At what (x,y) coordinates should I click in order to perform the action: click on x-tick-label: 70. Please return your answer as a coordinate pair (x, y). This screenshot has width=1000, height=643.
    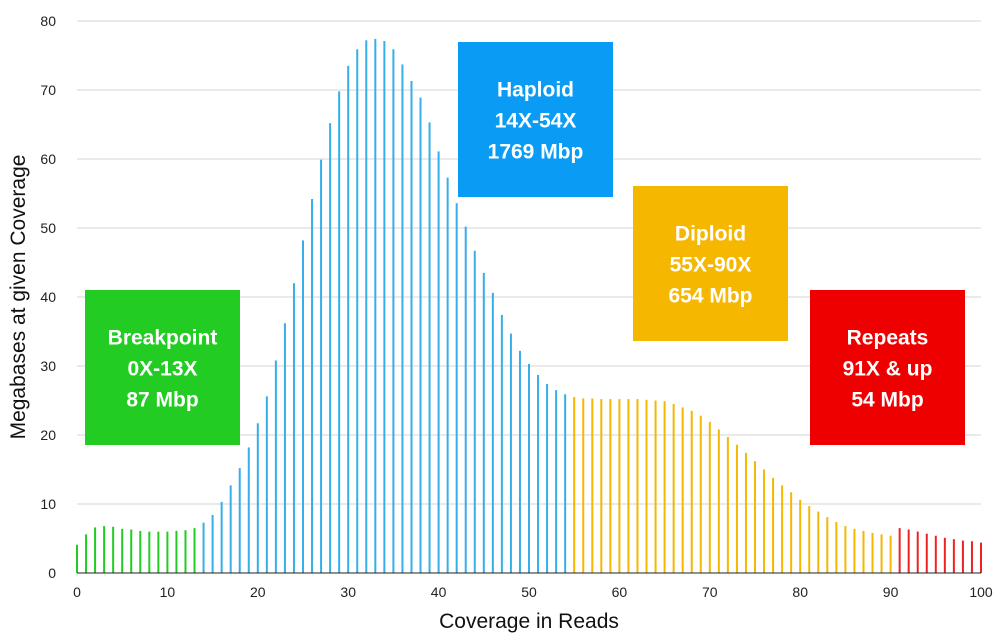
    Looking at the image, I should click on (710, 592).